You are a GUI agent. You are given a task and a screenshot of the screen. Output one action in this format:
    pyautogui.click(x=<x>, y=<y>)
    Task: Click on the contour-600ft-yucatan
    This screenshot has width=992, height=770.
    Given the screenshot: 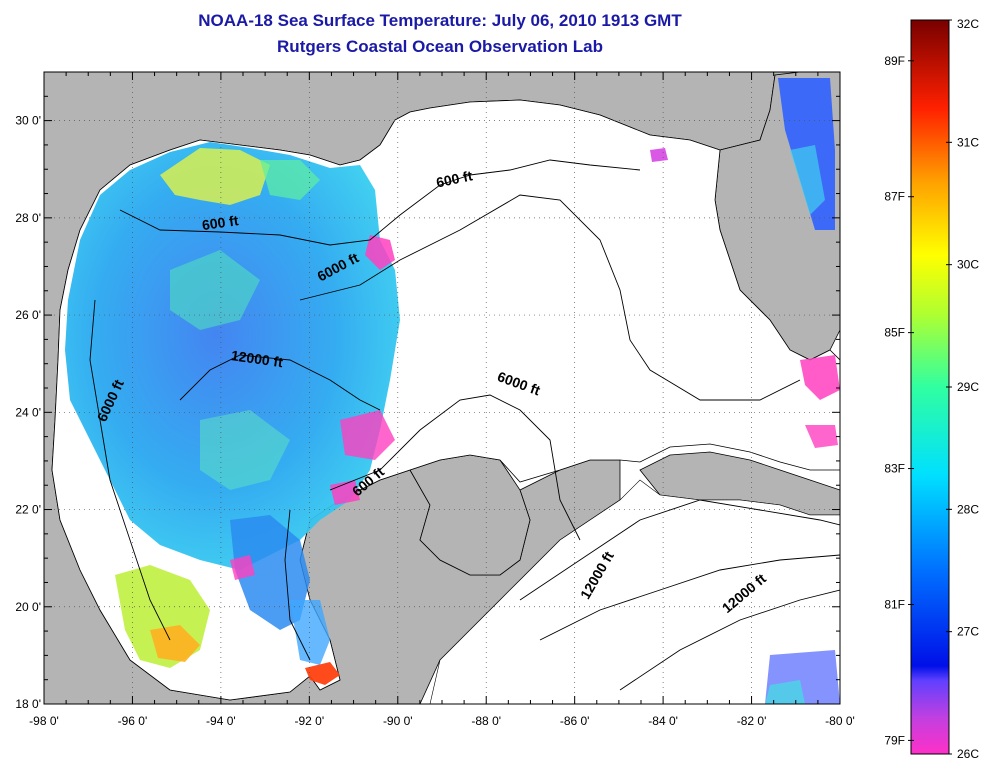 What is the action you would take?
    pyautogui.click(x=297, y=585)
    